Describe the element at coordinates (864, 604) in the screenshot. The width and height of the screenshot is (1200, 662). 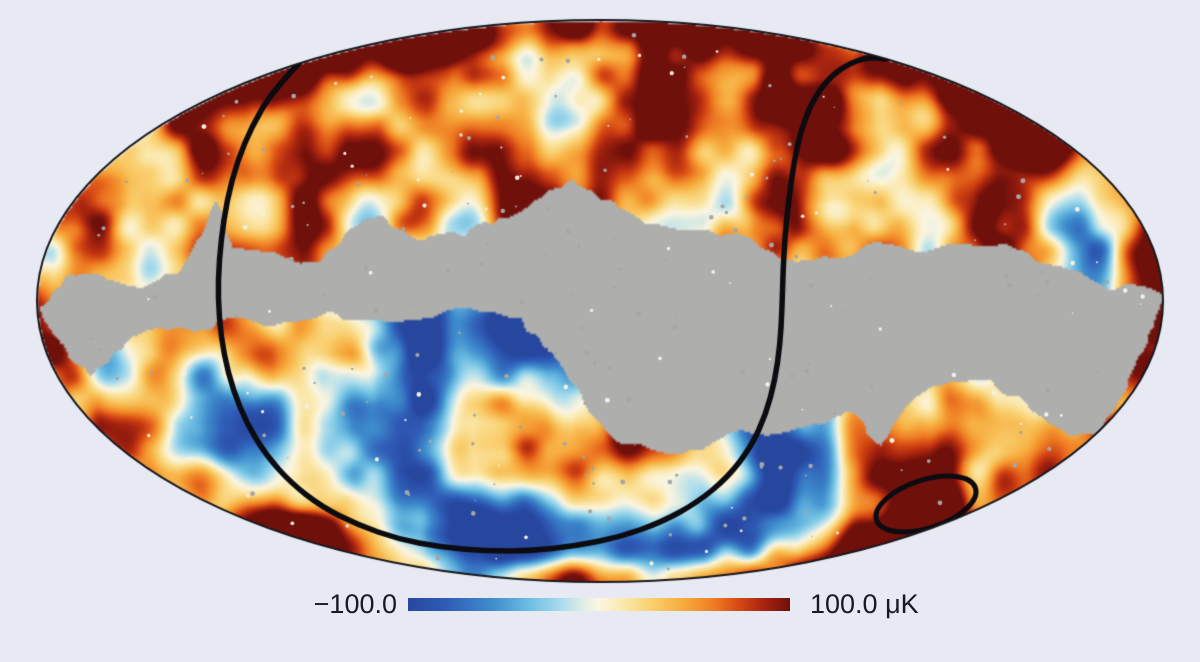
I see `colorbar-max-label: 100.0 μK` at that location.